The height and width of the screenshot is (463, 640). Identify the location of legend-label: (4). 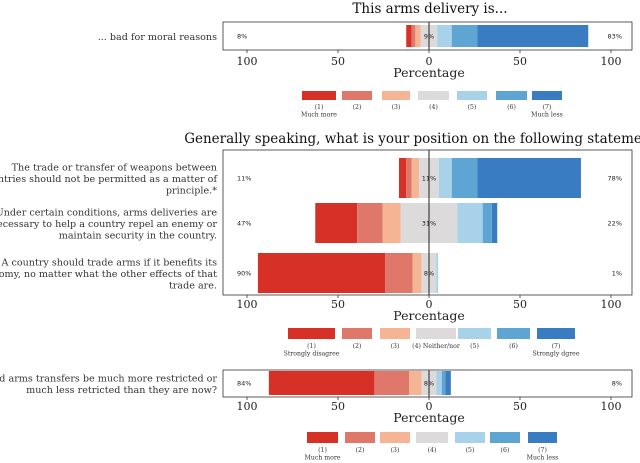
(432, 450).